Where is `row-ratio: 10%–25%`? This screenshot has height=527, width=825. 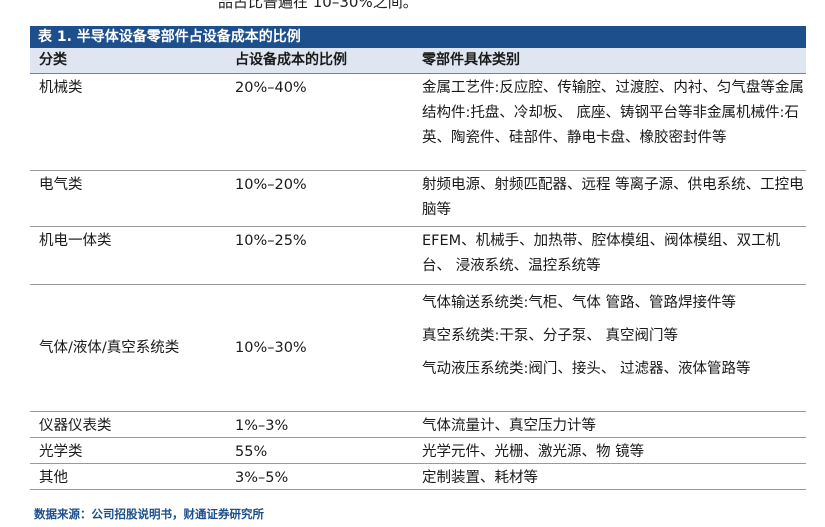 row-ratio: 10%–25% is located at coordinates (271, 241).